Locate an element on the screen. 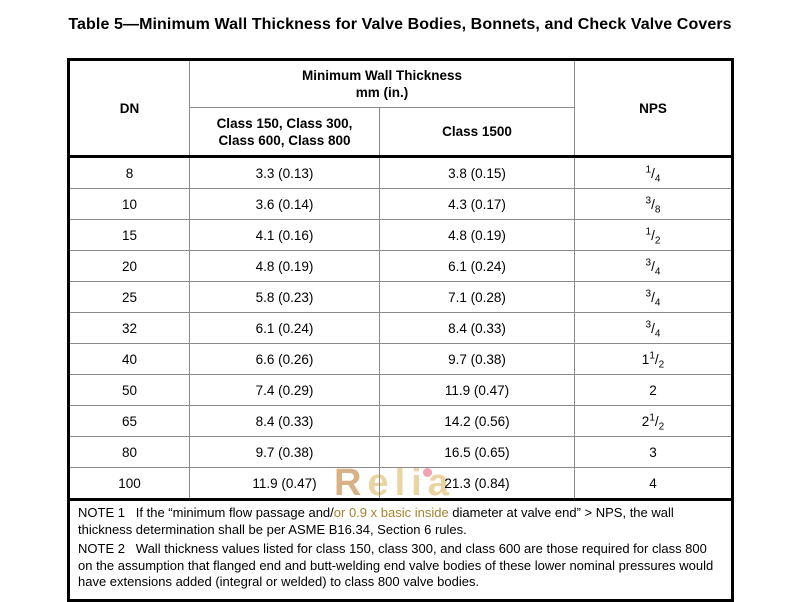  thickness-class1500-value: 4.3 (0.17) is located at coordinates (477, 204).